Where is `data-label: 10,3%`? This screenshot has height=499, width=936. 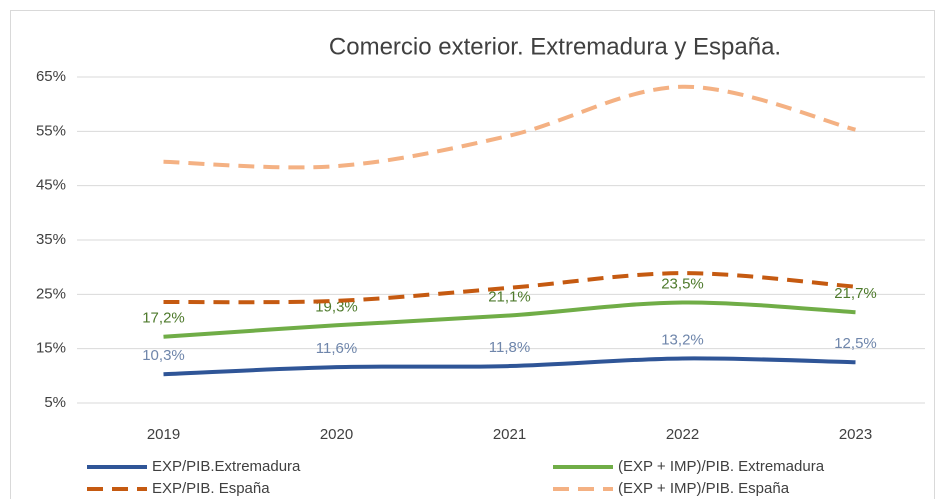
data-label: 10,3% is located at coordinates (163, 355).